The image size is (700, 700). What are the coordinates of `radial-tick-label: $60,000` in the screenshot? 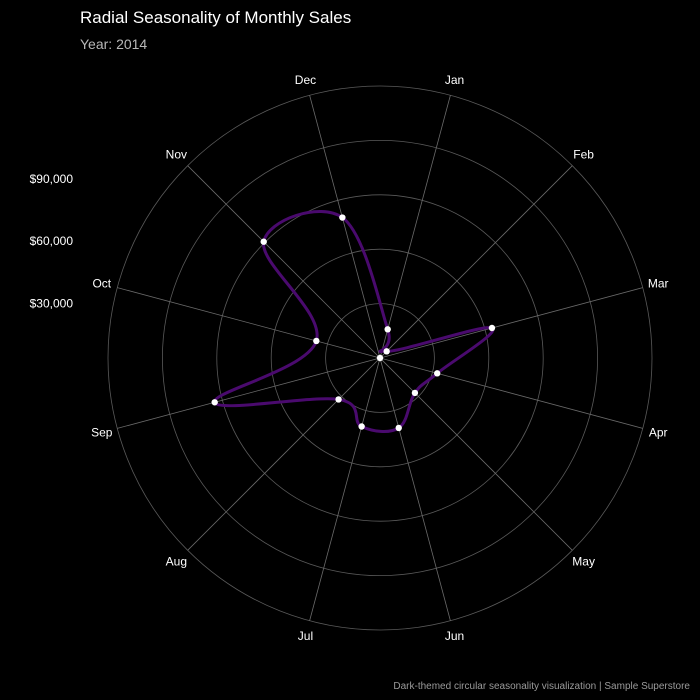 It's located at (52, 241).